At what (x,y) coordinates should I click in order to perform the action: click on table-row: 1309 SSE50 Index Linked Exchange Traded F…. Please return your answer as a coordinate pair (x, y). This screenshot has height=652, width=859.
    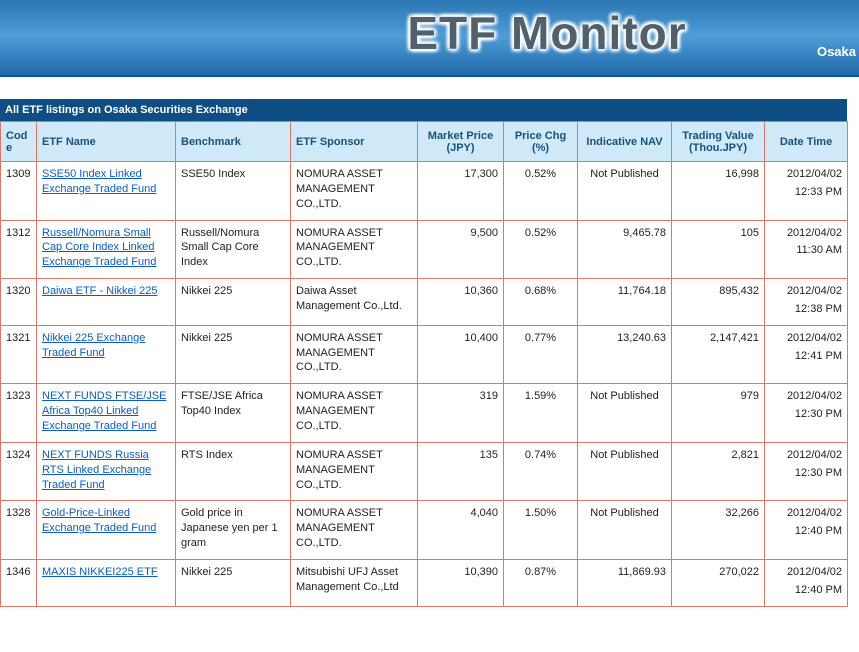
    Looking at the image, I should click on (424, 191).